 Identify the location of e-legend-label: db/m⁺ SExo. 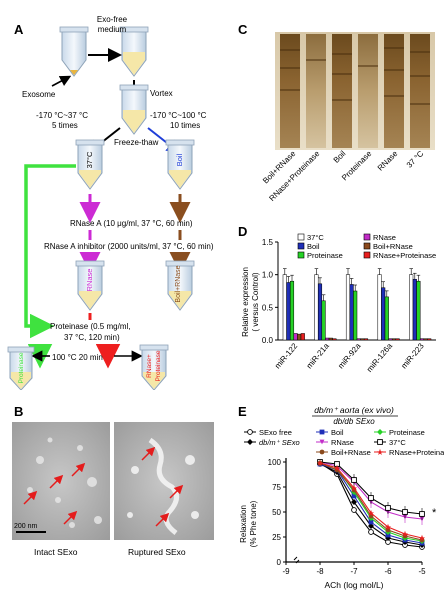
(279, 442).